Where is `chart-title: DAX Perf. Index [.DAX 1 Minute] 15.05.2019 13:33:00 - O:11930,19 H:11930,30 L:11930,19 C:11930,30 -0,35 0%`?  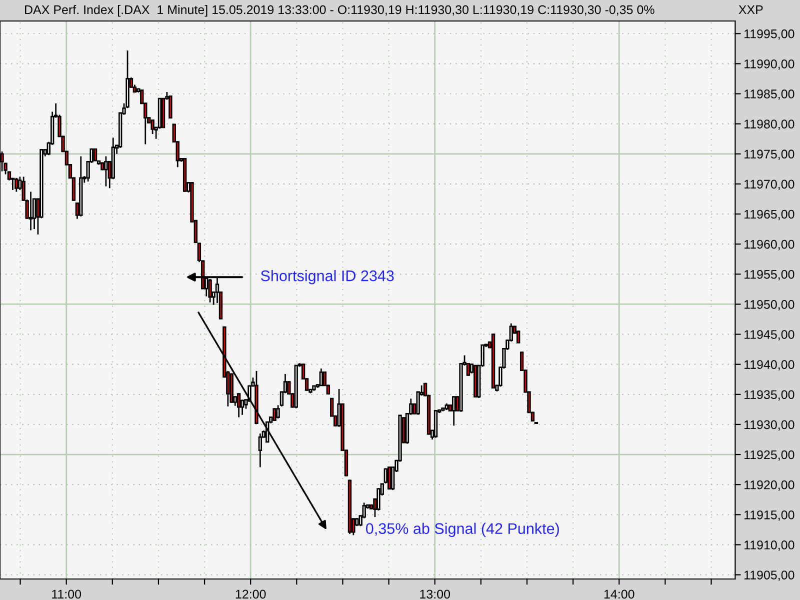
chart-title: DAX Perf. Index [.DAX 1 Minute] 15.05.2019 13:33:00 - O:11930,19 H:11930,30 L:11930,19 C:11930,30 -0,35 0% is located at coordinates (339, 10).